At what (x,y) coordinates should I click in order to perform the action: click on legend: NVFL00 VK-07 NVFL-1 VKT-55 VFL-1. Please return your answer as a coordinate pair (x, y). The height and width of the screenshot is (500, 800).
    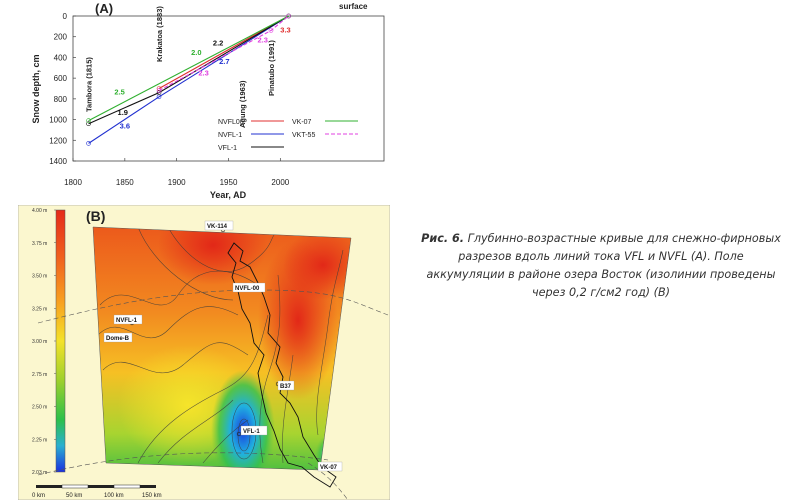
    Looking at the image, I should click on (288, 135).